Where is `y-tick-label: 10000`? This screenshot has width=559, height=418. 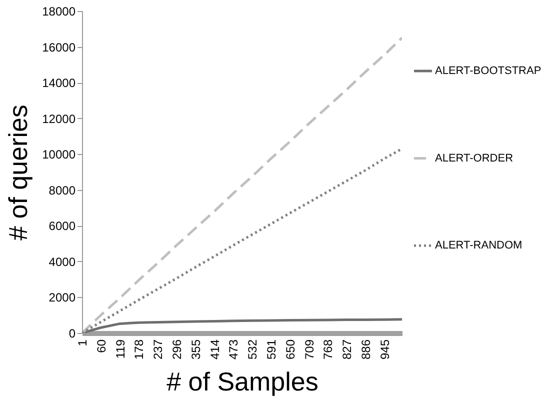
y-tick-label: 10000 is located at coordinates (59, 155).